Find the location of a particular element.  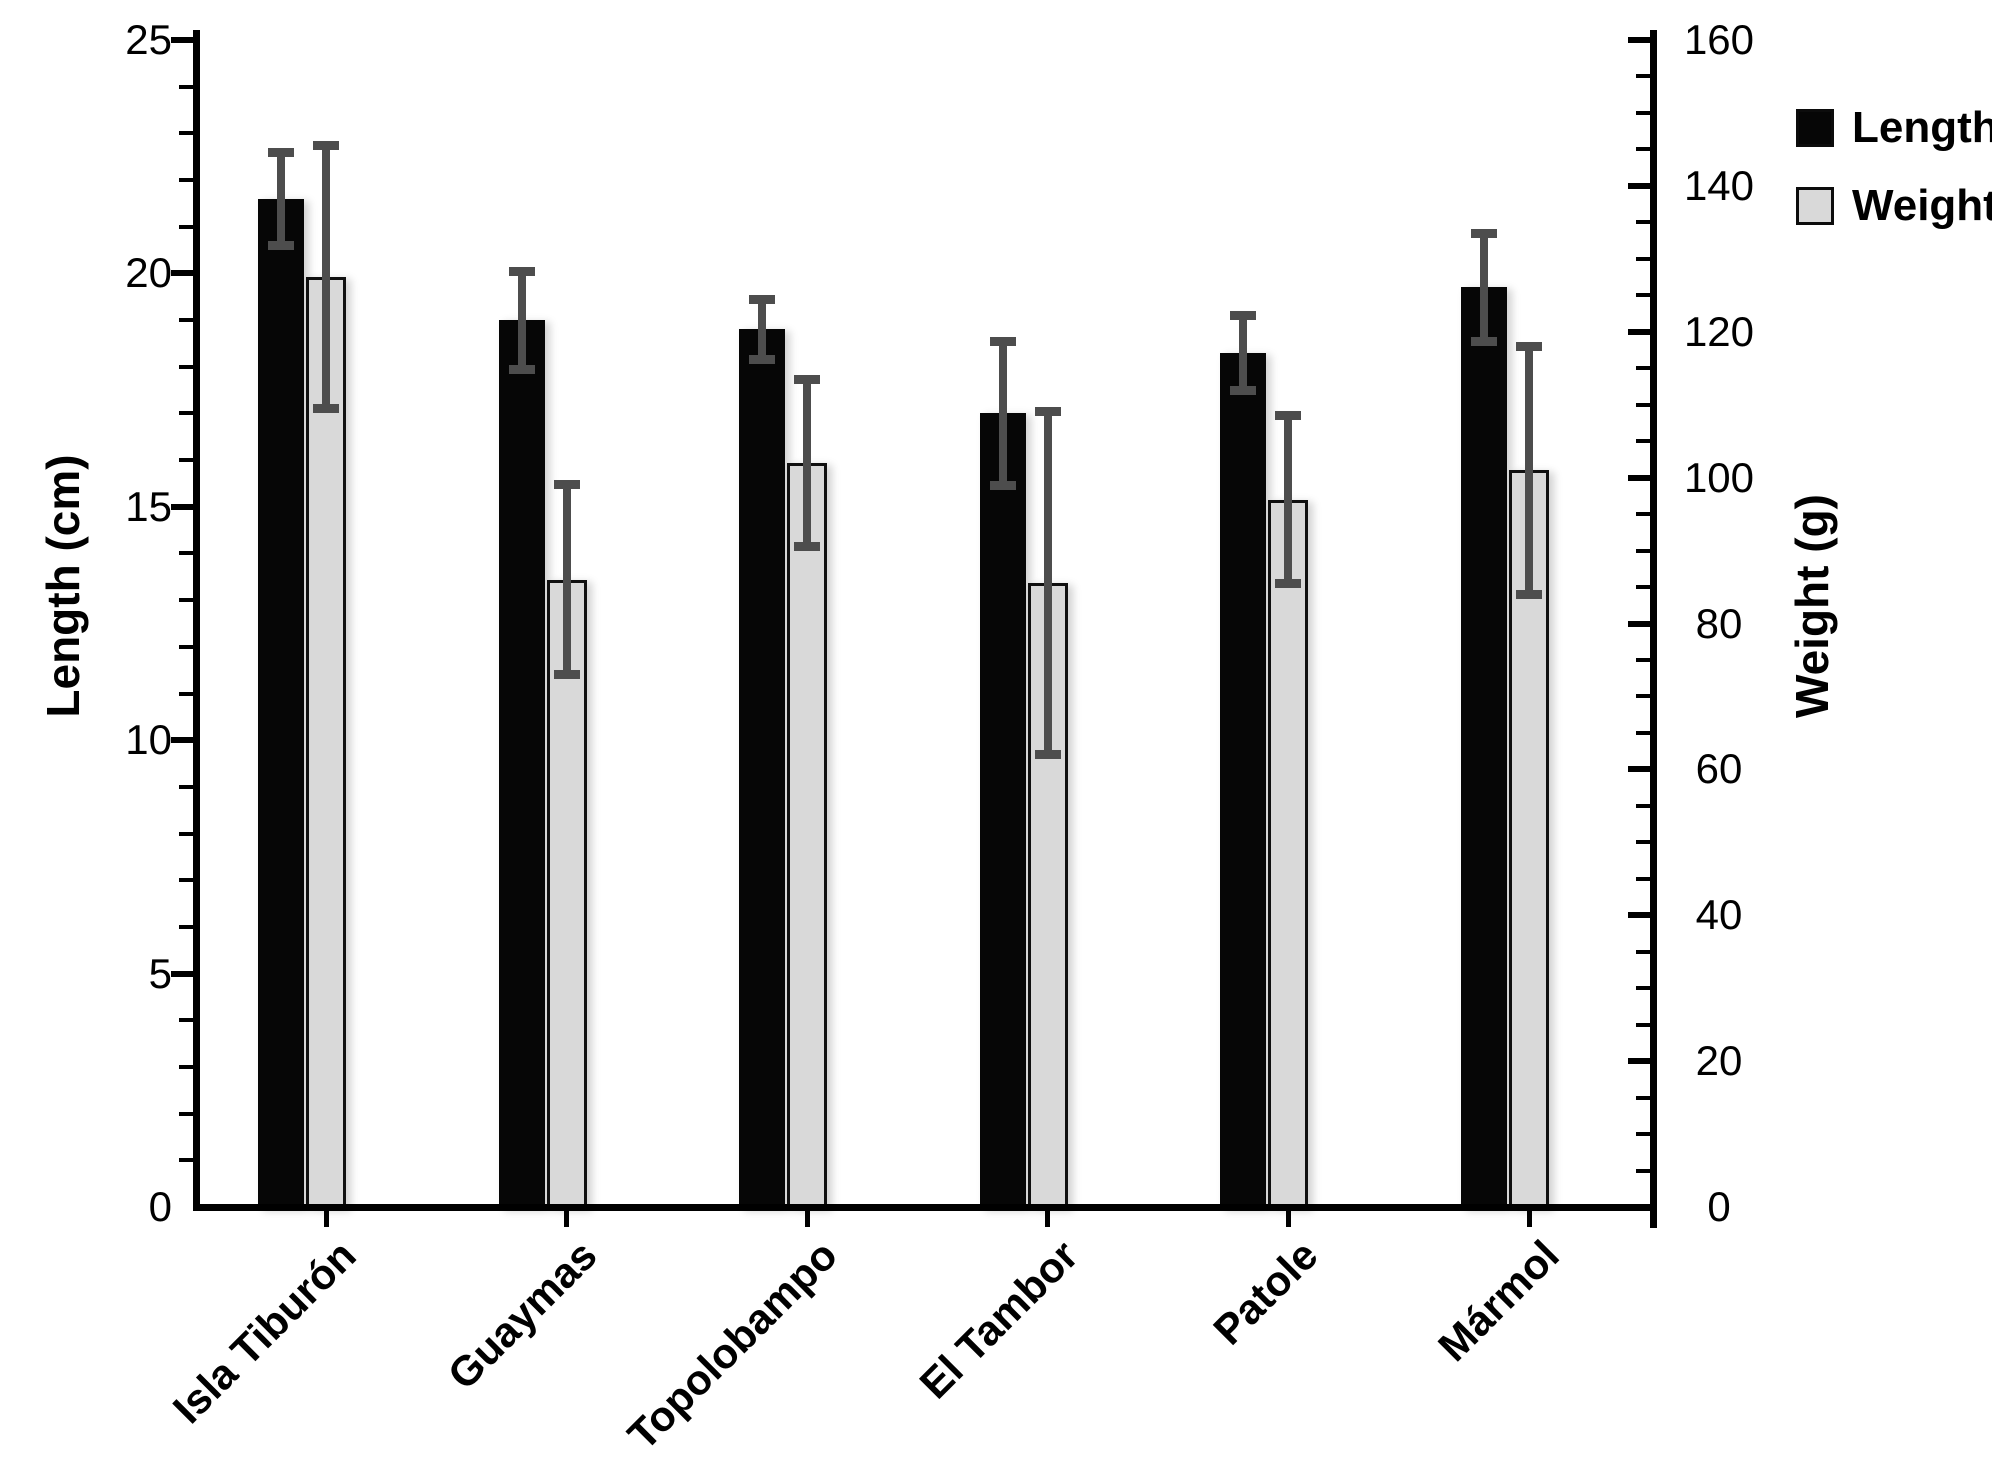

right-axis-tick-label: 0 is located at coordinates (1719, 1206).